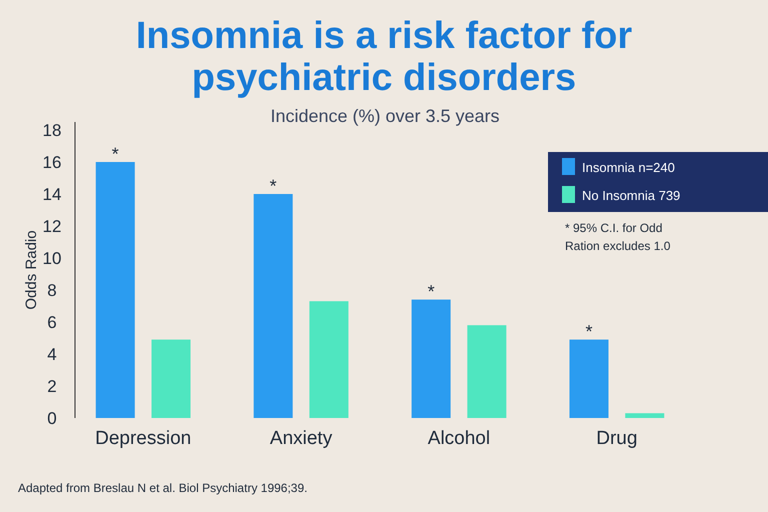  I want to click on y-tick-label: 12, so click(52, 226).